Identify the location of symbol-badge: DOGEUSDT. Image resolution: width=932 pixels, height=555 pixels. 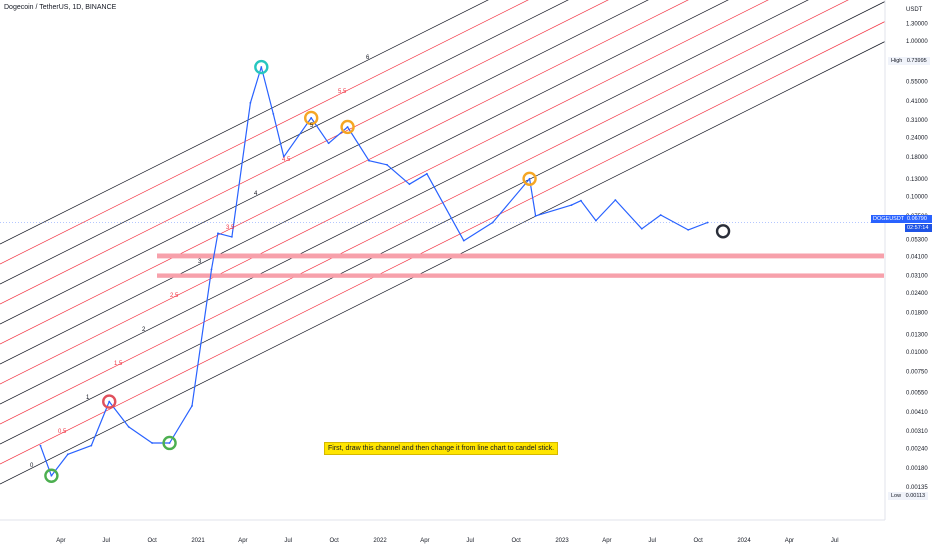
(888, 219).